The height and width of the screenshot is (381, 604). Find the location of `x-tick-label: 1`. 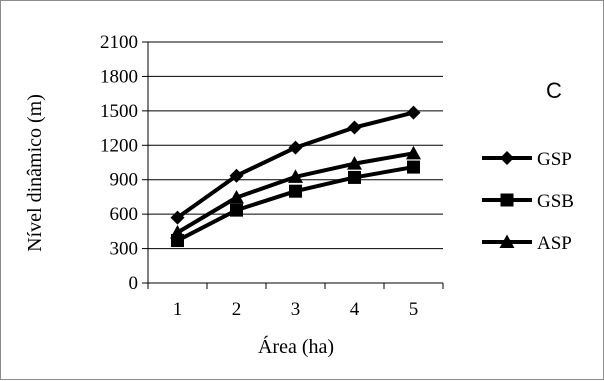

x-tick-label: 1 is located at coordinates (178, 309).